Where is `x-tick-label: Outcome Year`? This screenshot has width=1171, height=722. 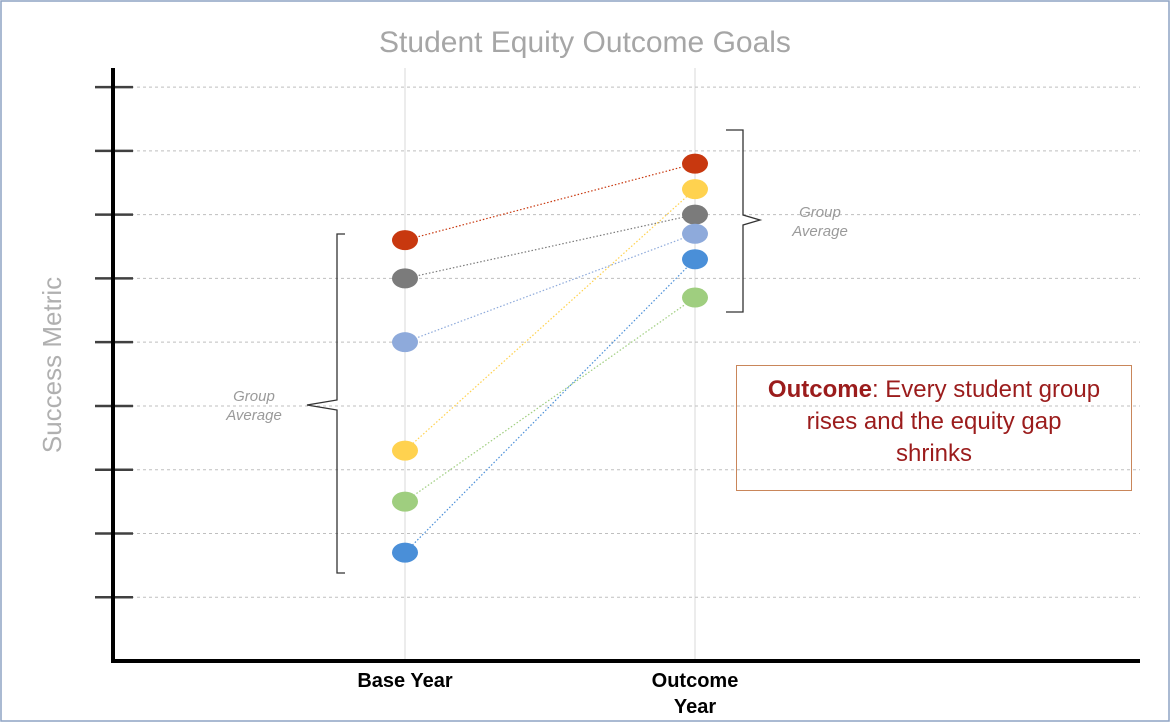 x-tick-label: Outcome Year is located at coordinates (695, 694).